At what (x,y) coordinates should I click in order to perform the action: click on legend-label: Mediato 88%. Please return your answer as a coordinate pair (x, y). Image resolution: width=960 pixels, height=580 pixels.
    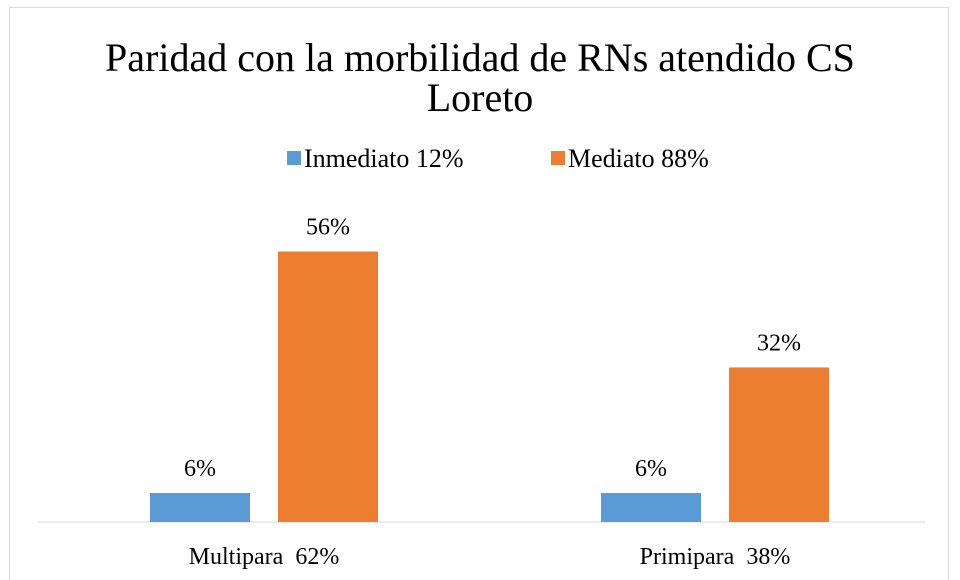
    Looking at the image, I should click on (638, 158).